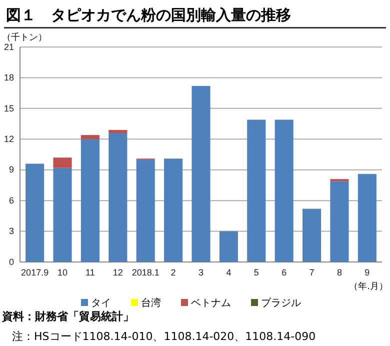  What do you see at coordinates (148, 15) in the screenshot?
I see `chart-title: 図１ タピオカでん粉の国別輸入量の推移` at bounding box center [148, 15].